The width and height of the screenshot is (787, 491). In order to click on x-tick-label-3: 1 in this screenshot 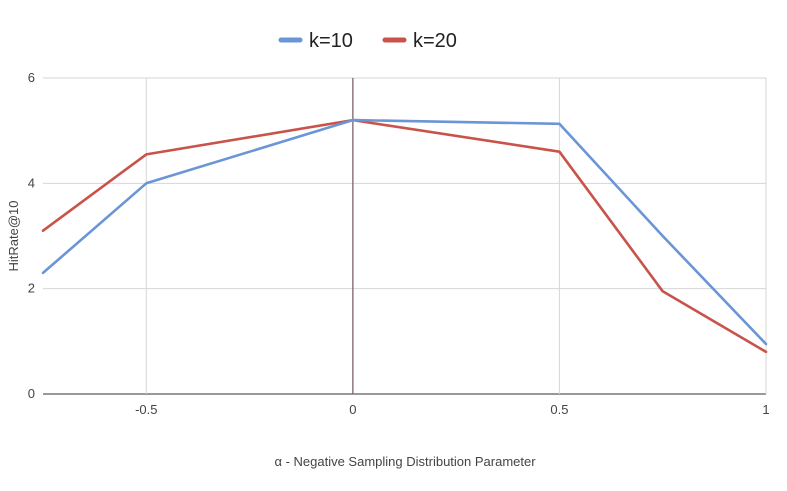, I will do `click(765, 409)`.